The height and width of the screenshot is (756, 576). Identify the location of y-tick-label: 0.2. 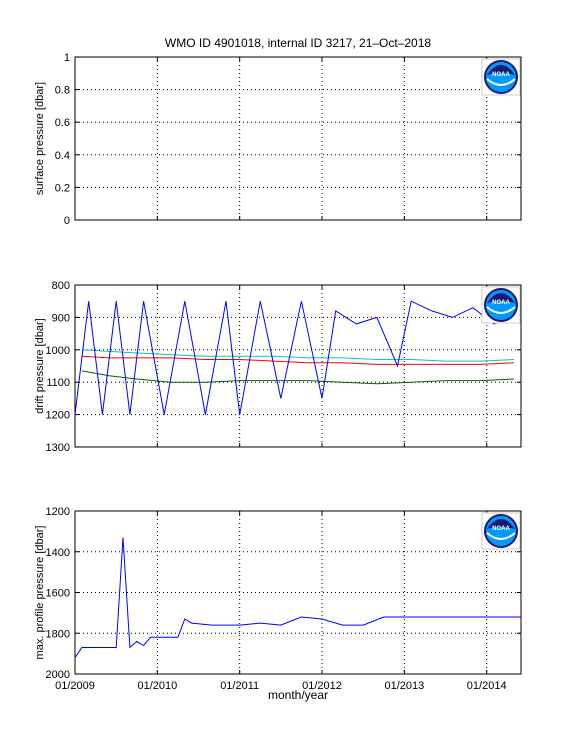
(62, 188).